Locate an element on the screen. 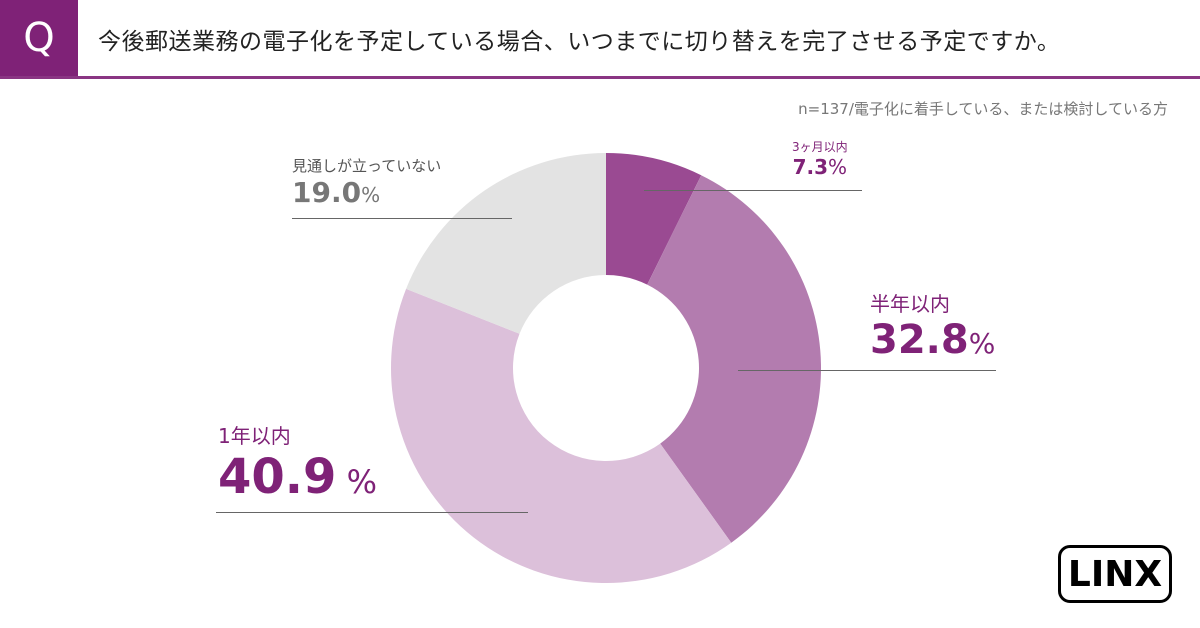 The image size is (1200, 628). label-3months: 3ヶ月以内 7.3% is located at coordinates (820, 158).